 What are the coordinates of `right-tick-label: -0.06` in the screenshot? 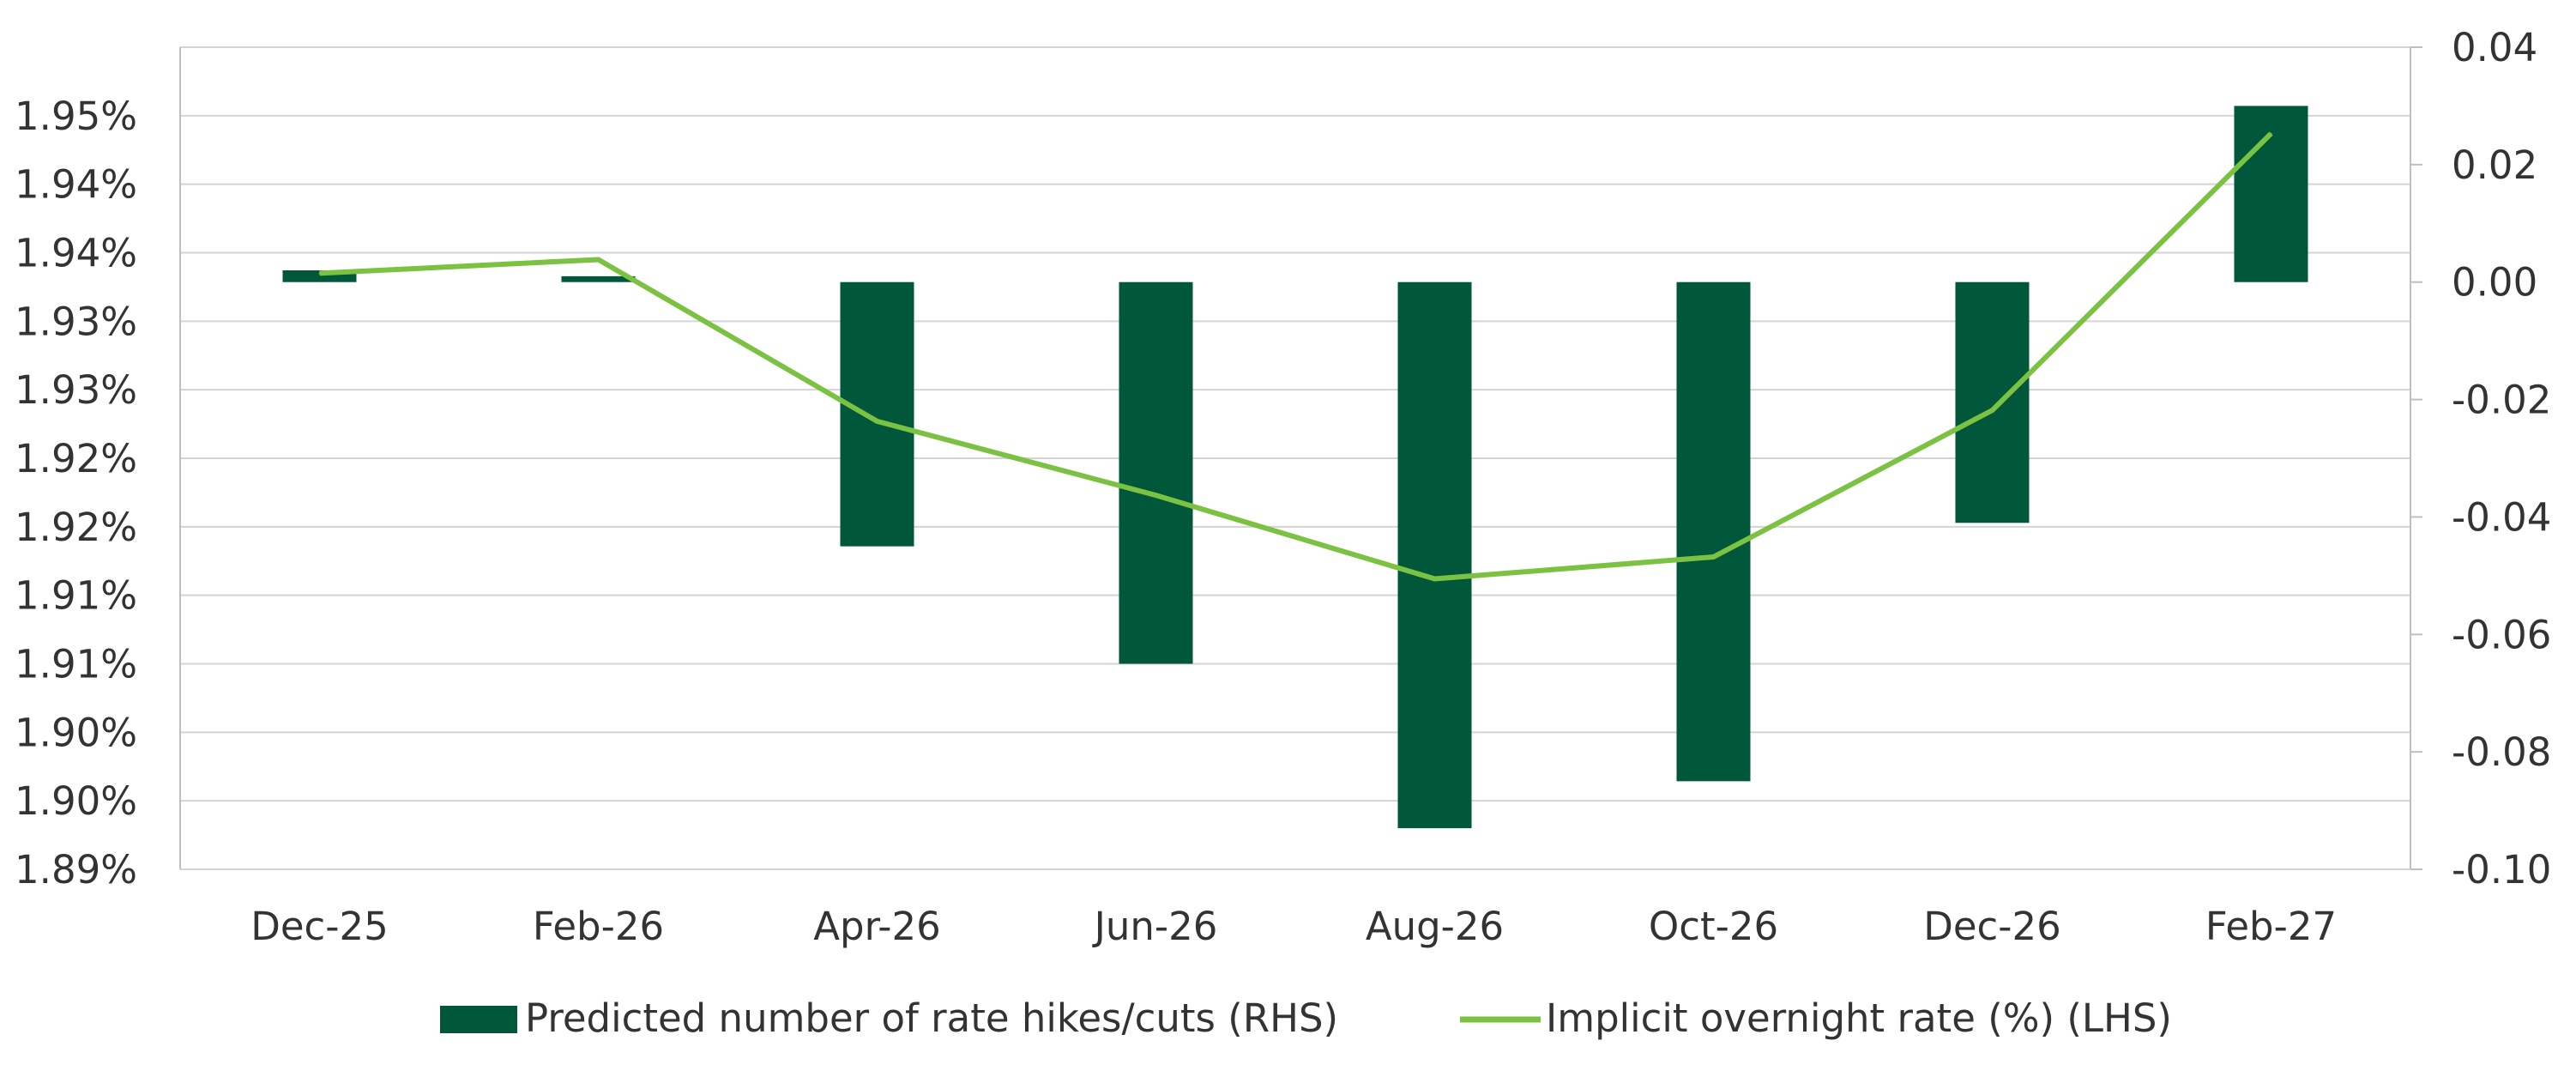 It's located at (2501, 634).